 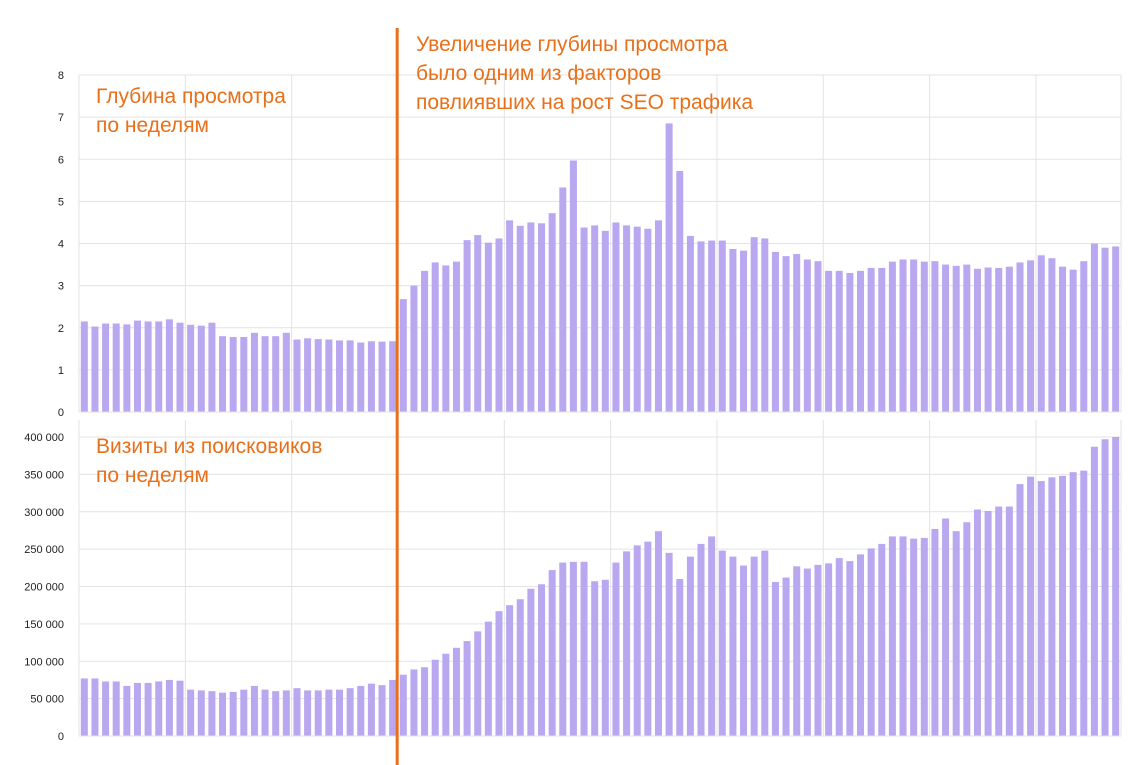 I want to click on marker-annotation-line-3: повлиявших на рост SEO трафика, so click(x=585, y=102).